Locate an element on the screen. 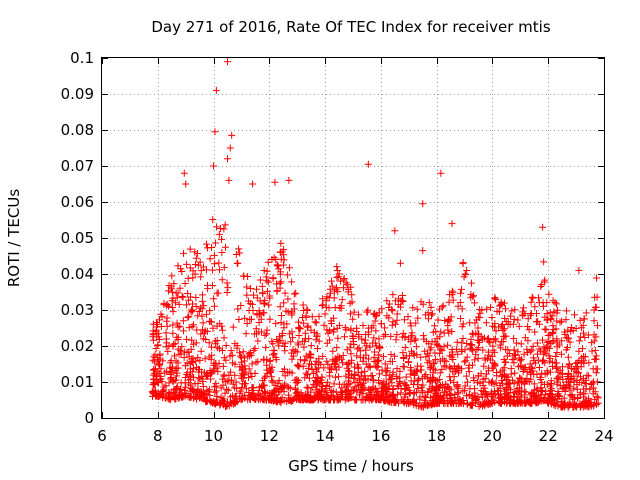  y-tick-label: 0.05 is located at coordinates (77, 238).